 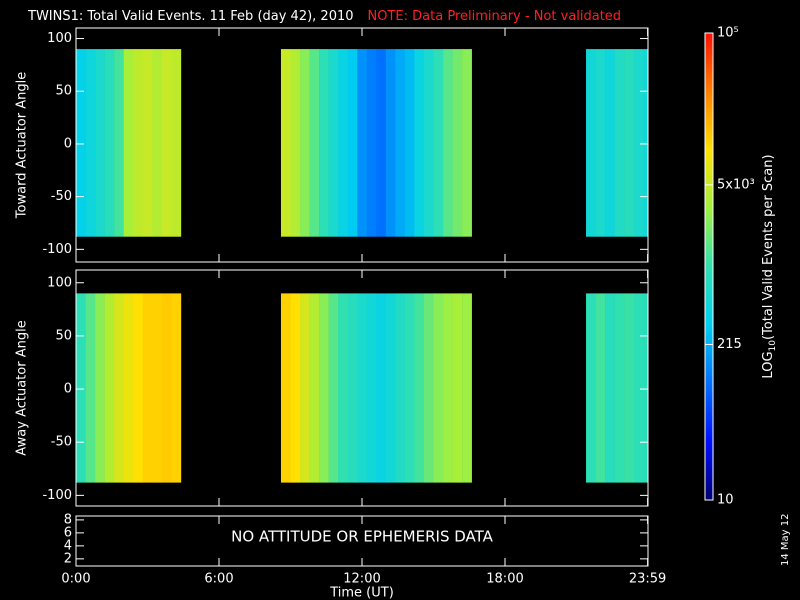 I want to click on colorbar-label-part: LOG, so click(x=768, y=364).